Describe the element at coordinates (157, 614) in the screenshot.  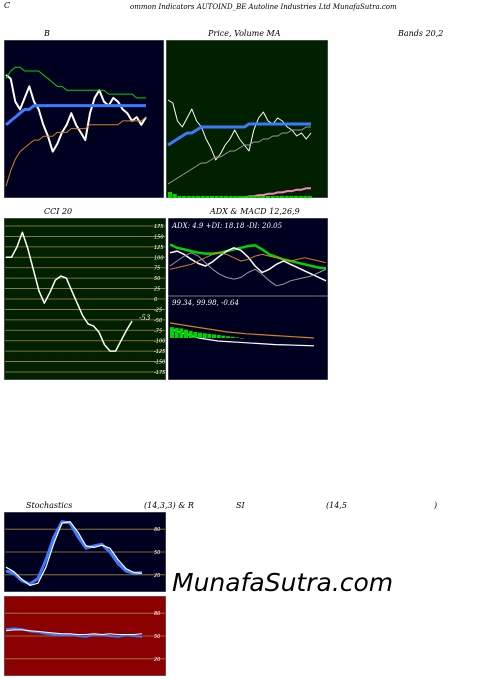
I see `rsi-tick-label: 80` at that location.